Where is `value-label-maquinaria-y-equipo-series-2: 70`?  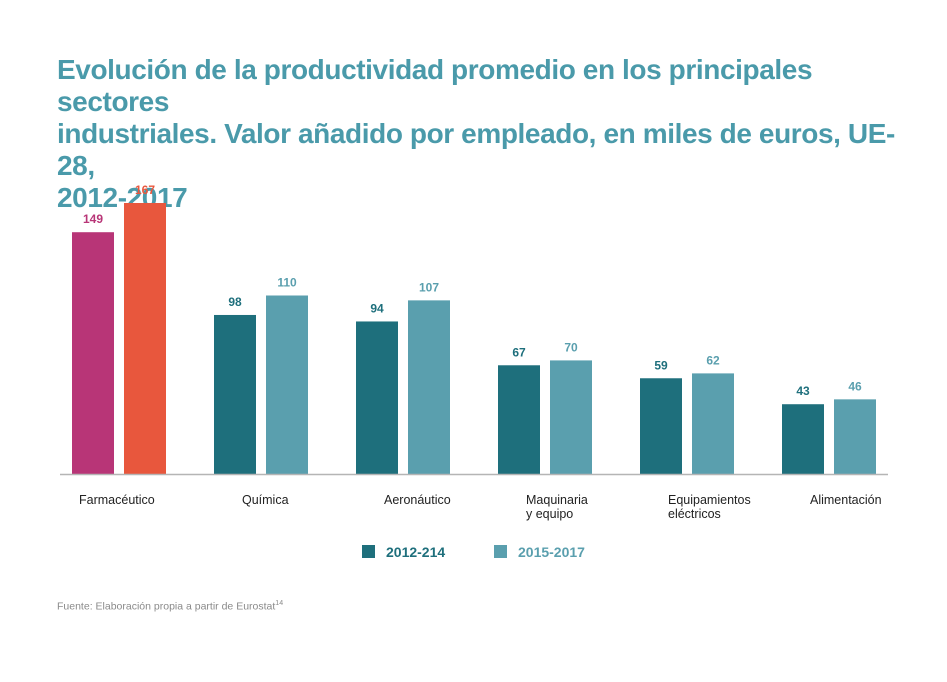
value-label-maquinaria-y-equipo-series-2: 70 is located at coordinates (571, 347).